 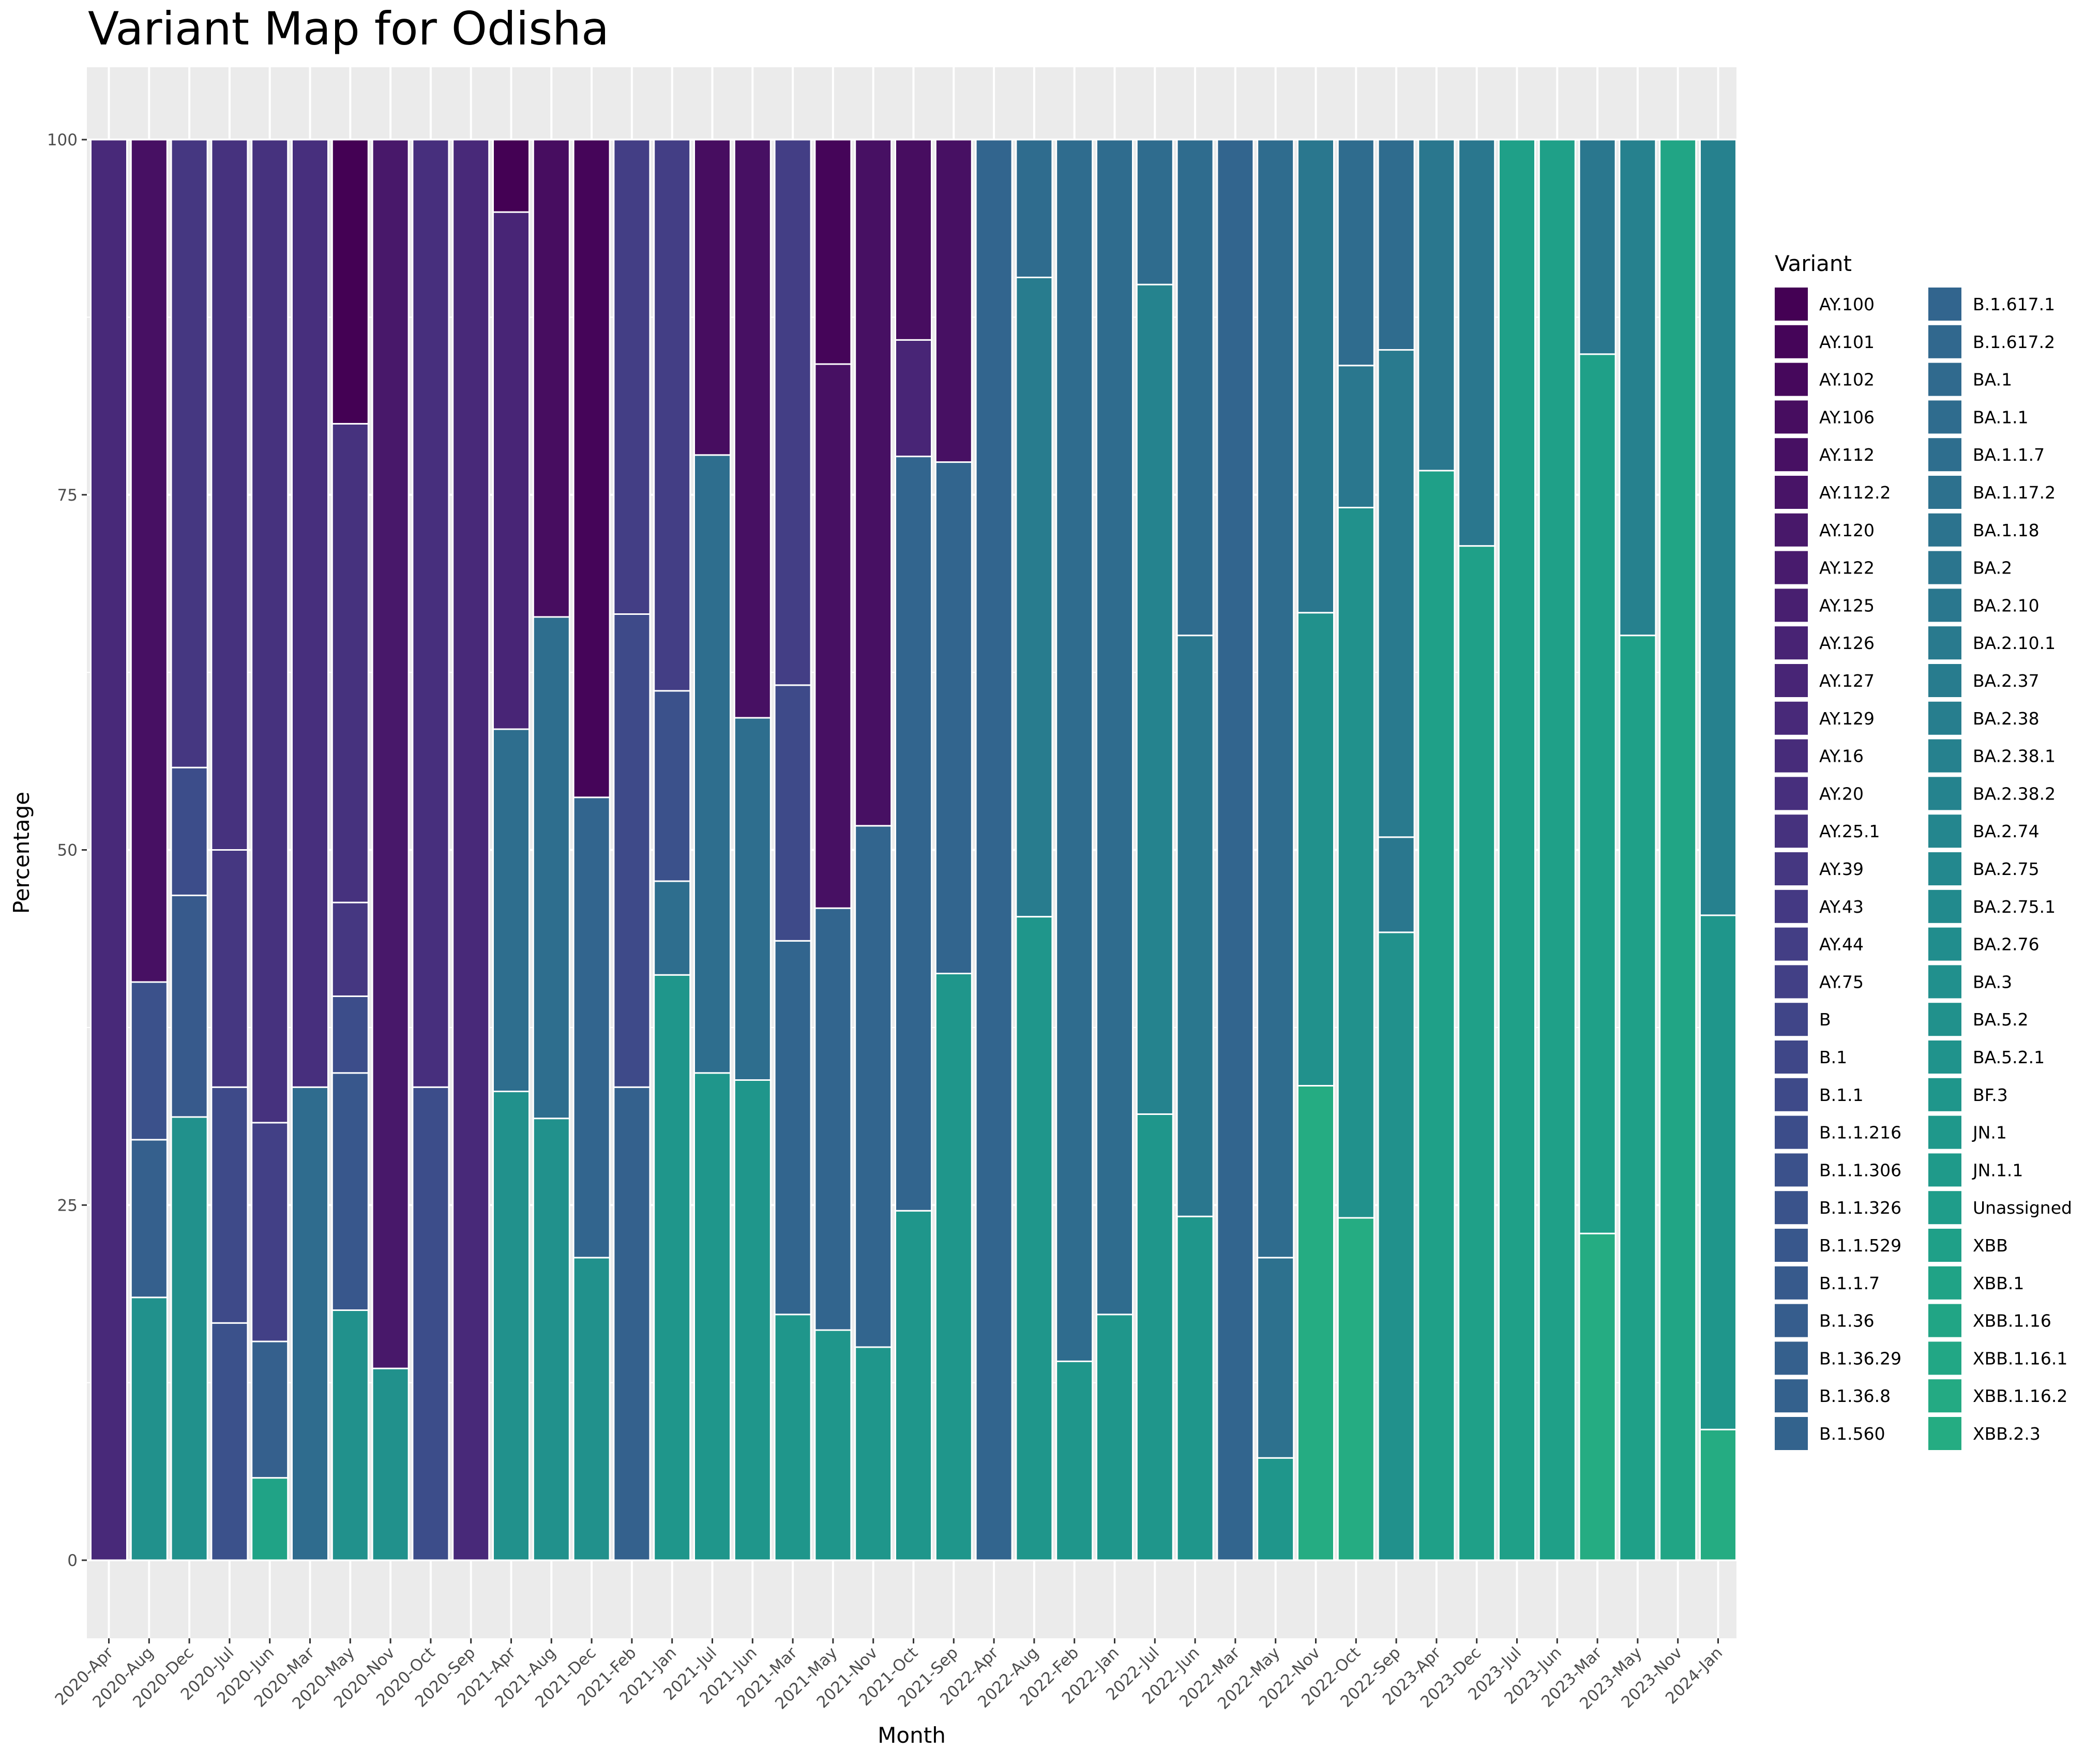 What do you see at coordinates (1842, 907) in the screenshot?
I see `legend-label: AY.43` at bounding box center [1842, 907].